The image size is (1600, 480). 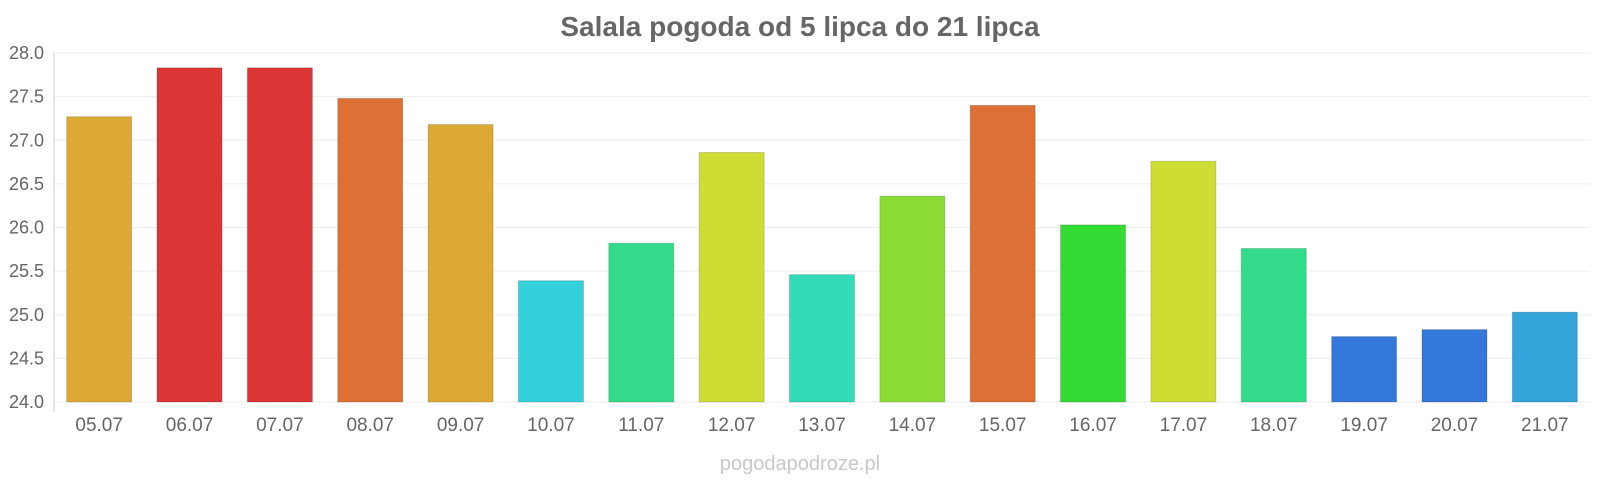 I want to click on y-tick-label: 27.0, so click(x=26, y=140).